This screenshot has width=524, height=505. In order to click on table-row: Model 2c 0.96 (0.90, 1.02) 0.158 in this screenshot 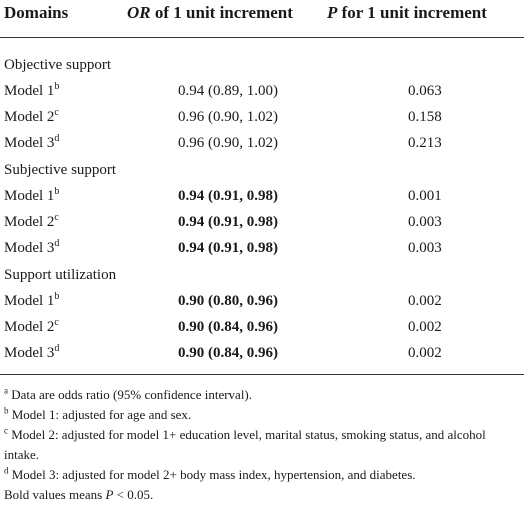, I will do `click(262, 117)`.